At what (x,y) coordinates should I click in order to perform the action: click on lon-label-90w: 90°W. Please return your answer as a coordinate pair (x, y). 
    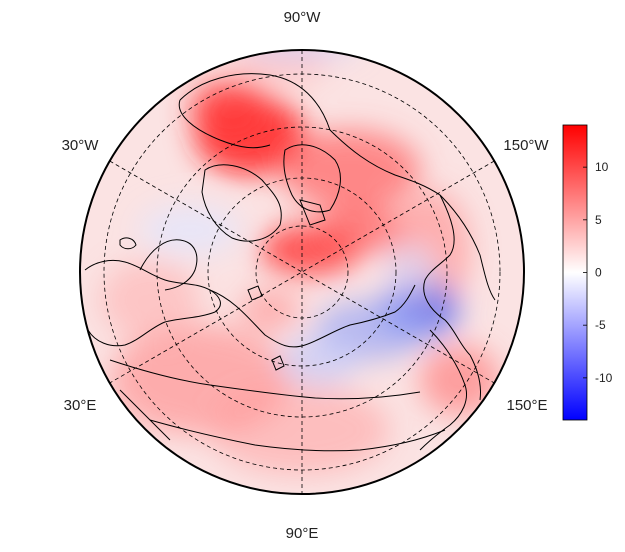
    Looking at the image, I should click on (303, 17).